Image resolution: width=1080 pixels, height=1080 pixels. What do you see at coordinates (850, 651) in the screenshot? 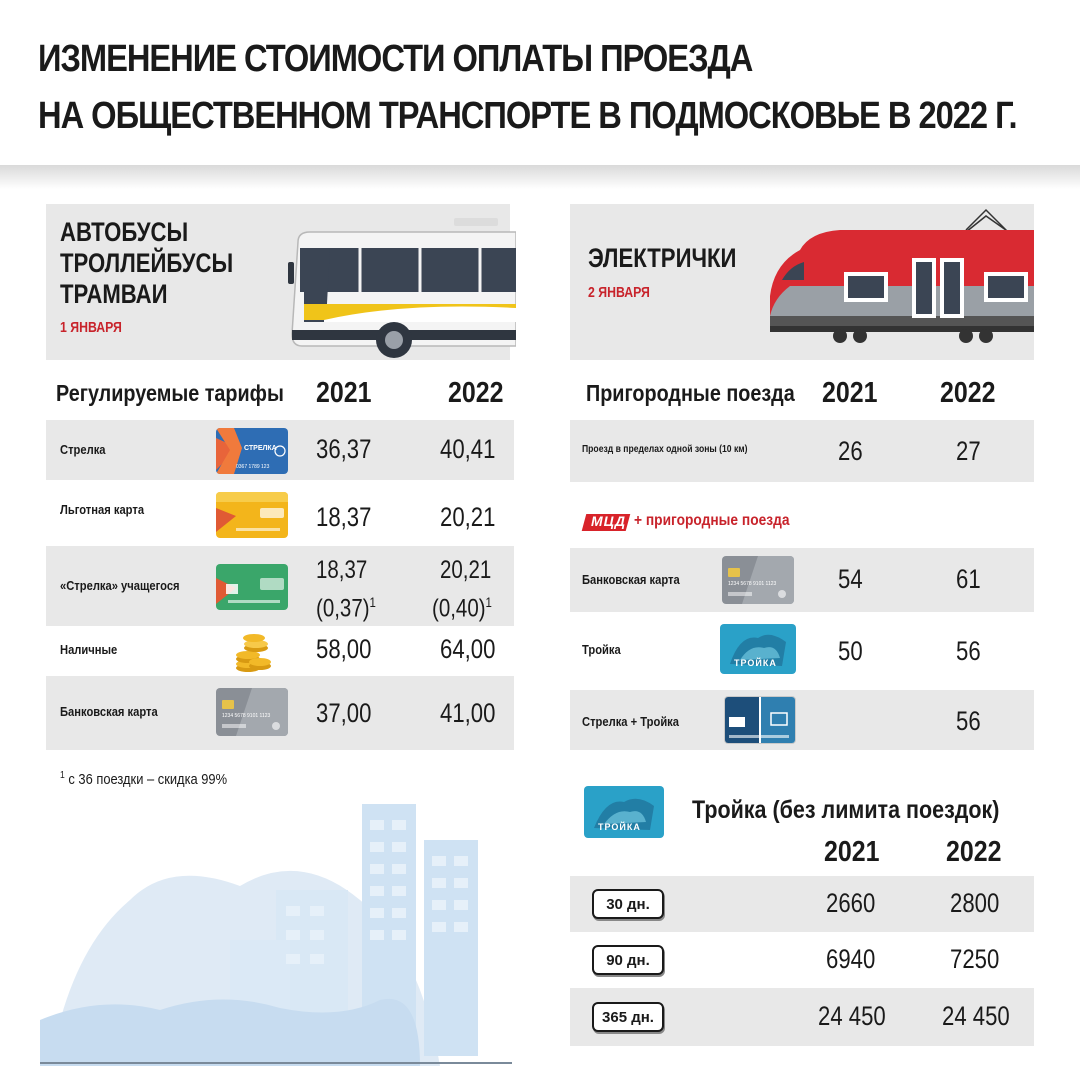
I see `fare-2021: 50` at bounding box center [850, 651].